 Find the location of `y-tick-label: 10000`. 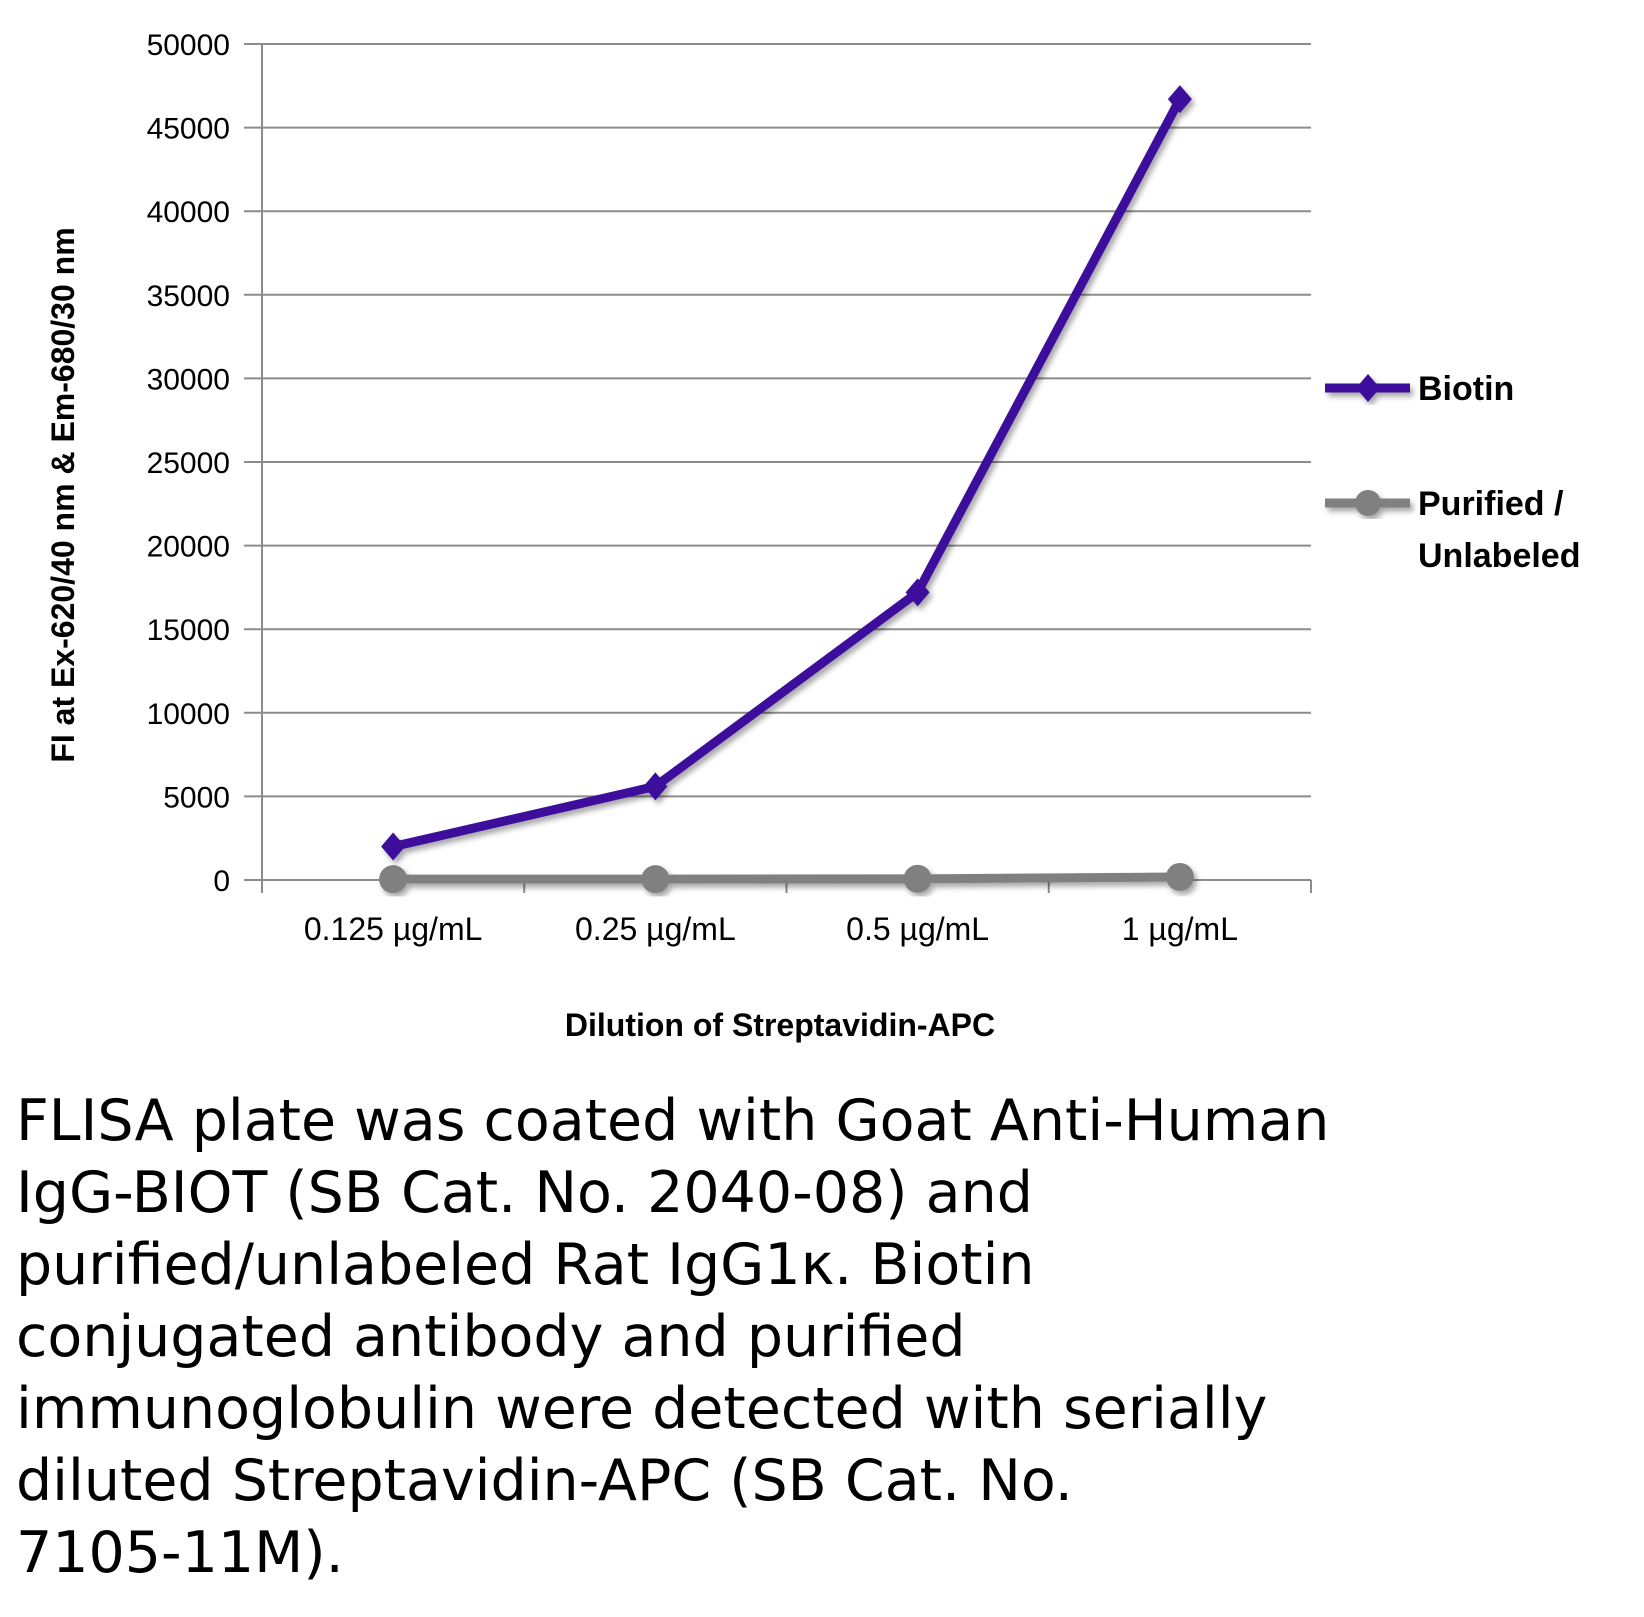

y-tick-label: 10000 is located at coordinates (188, 714).